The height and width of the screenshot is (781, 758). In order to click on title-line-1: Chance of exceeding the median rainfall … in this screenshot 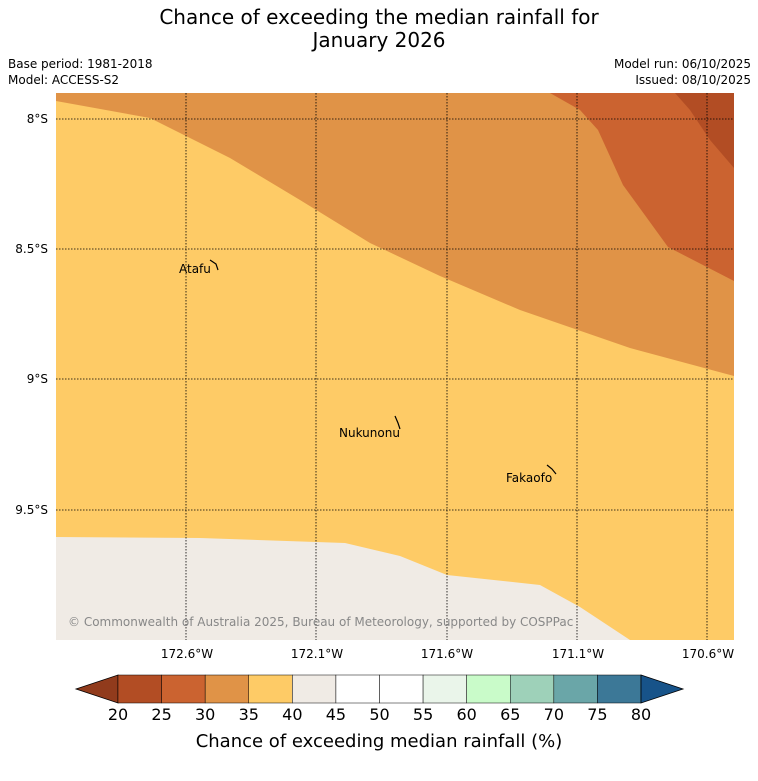, I will do `click(379, 17)`.